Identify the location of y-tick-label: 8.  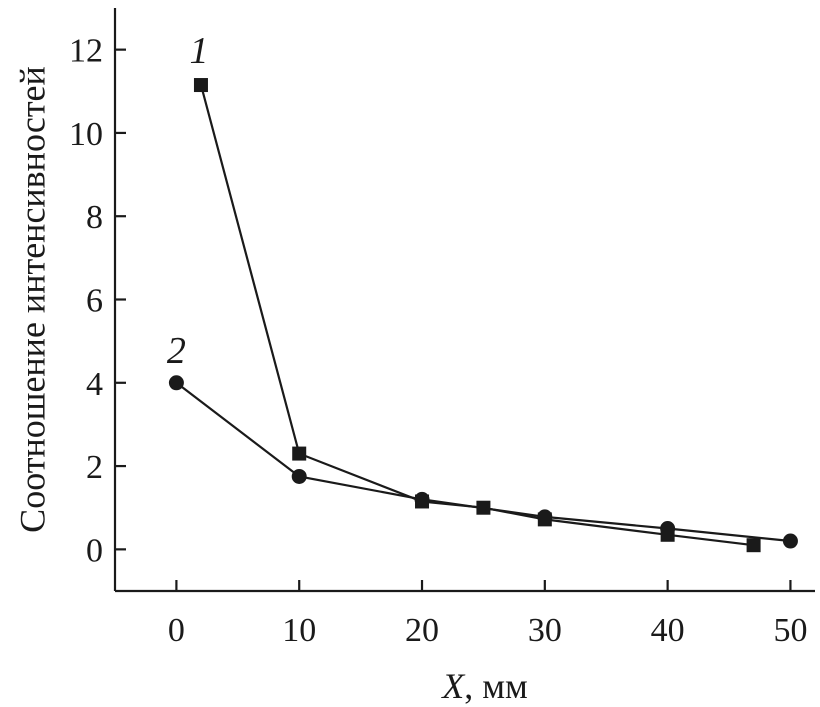
(94, 217).